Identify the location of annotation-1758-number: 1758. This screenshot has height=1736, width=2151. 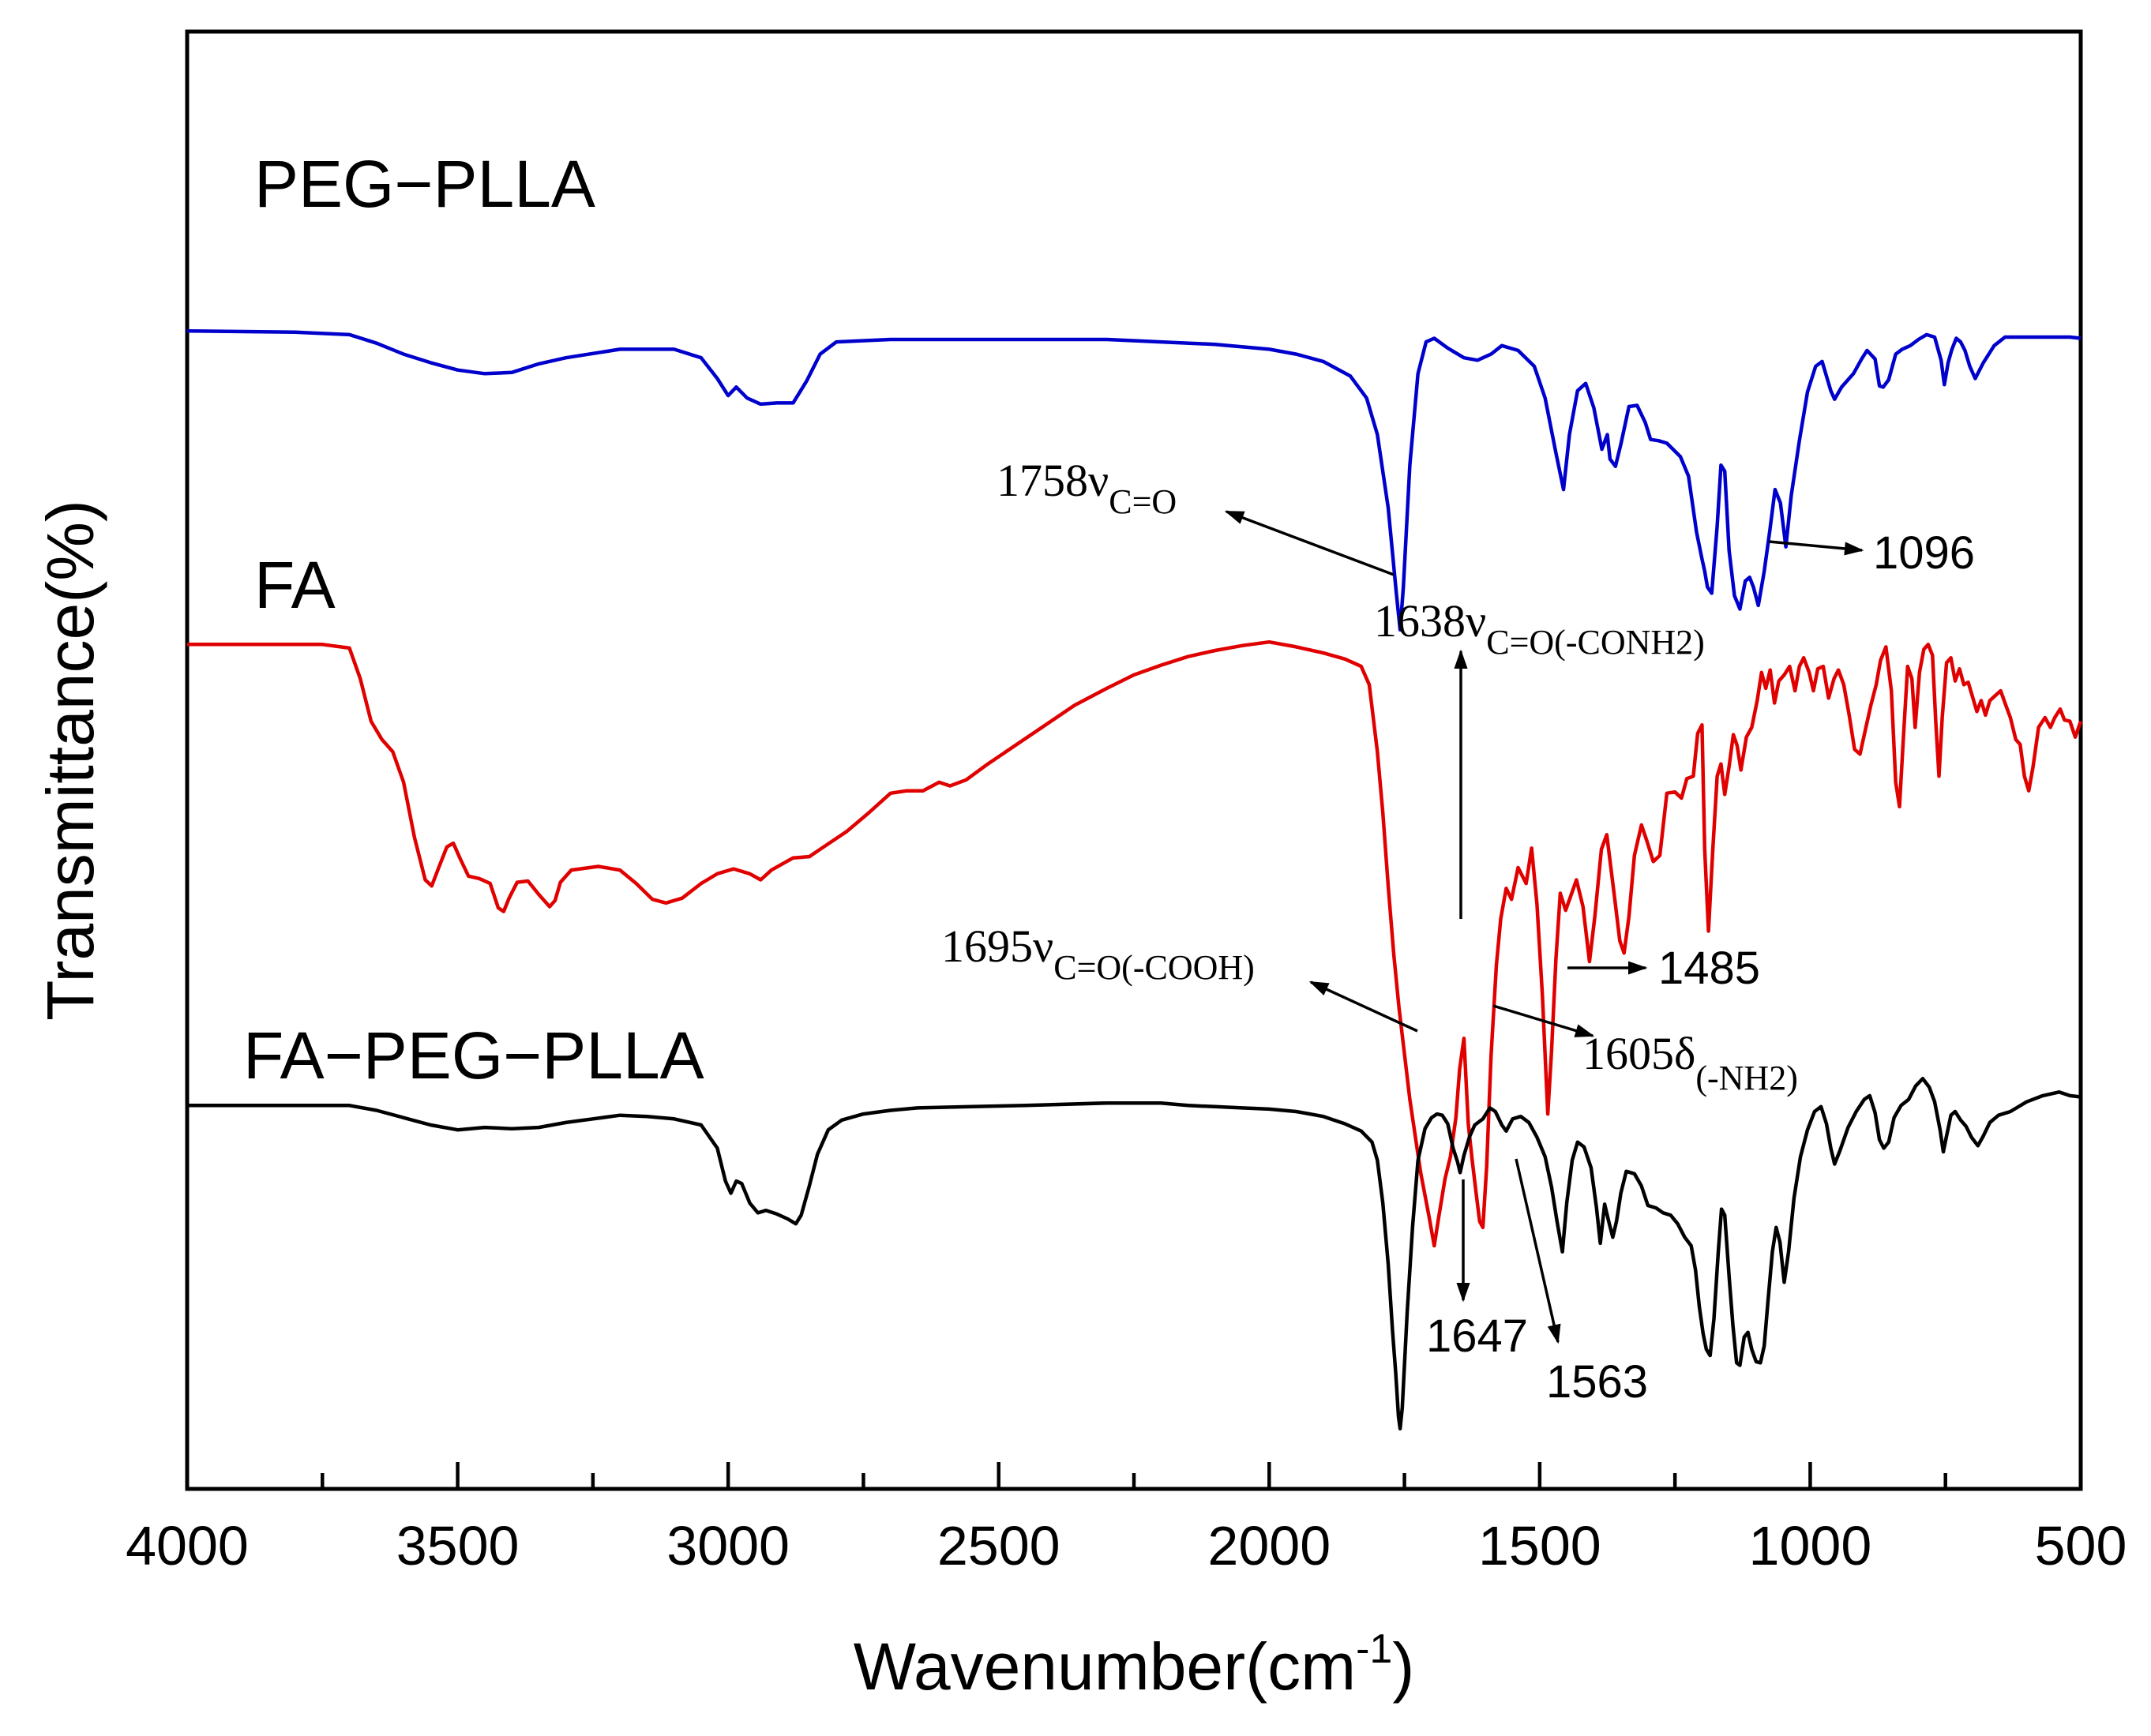
(1042, 480).